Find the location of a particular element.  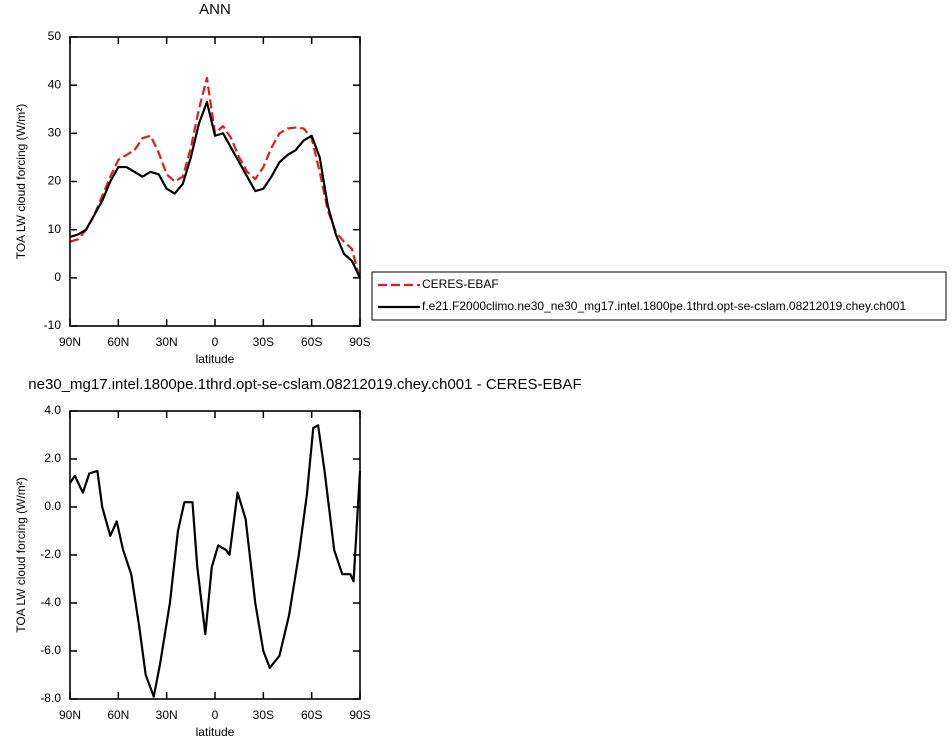

legend-label: CERES-EBAF is located at coordinates (460, 284).